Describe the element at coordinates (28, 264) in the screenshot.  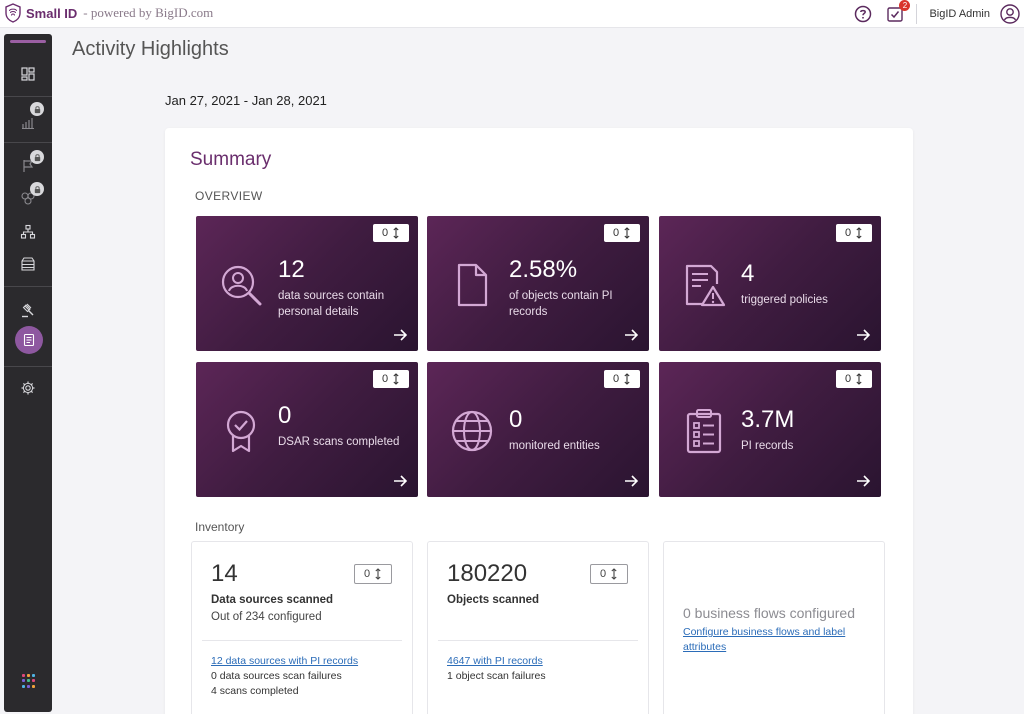
I see `sidebar-item-data-sources` at that location.